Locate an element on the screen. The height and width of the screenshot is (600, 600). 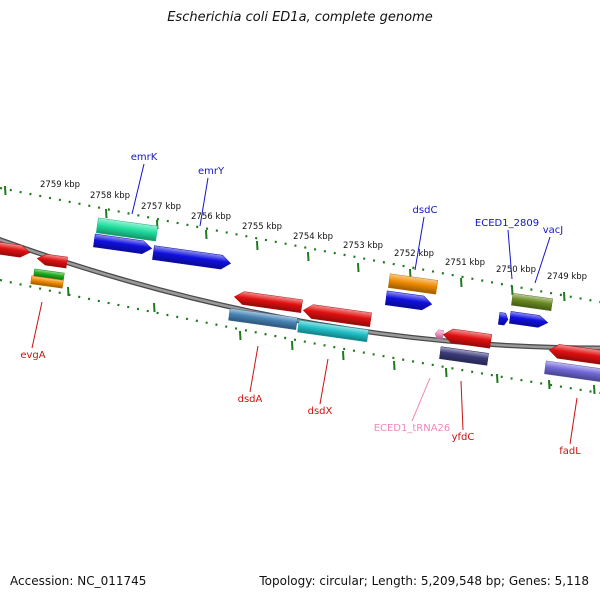
gene-feature-steel is located at coordinates (263, 319).